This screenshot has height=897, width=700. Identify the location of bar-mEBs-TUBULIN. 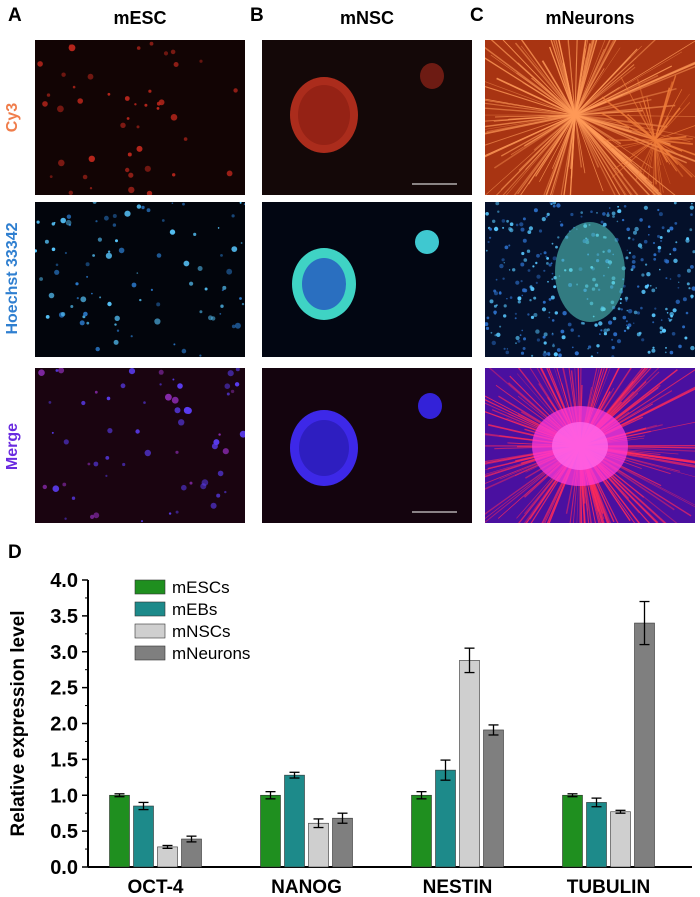
(596, 835).